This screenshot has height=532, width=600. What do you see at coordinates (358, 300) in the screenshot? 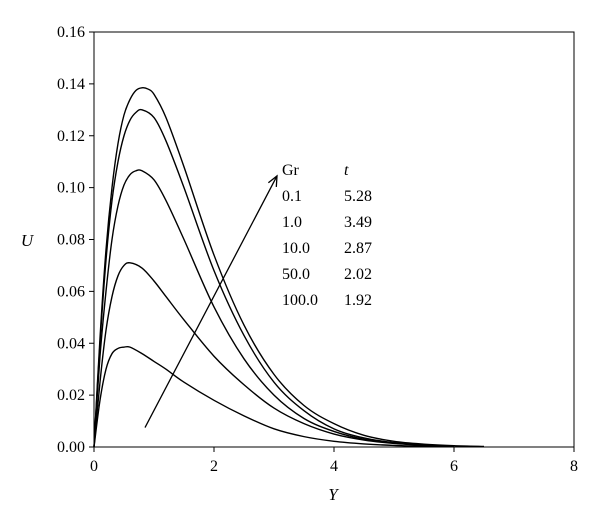
I see `legend-row-t: 1.92` at bounding box center [358, 300].